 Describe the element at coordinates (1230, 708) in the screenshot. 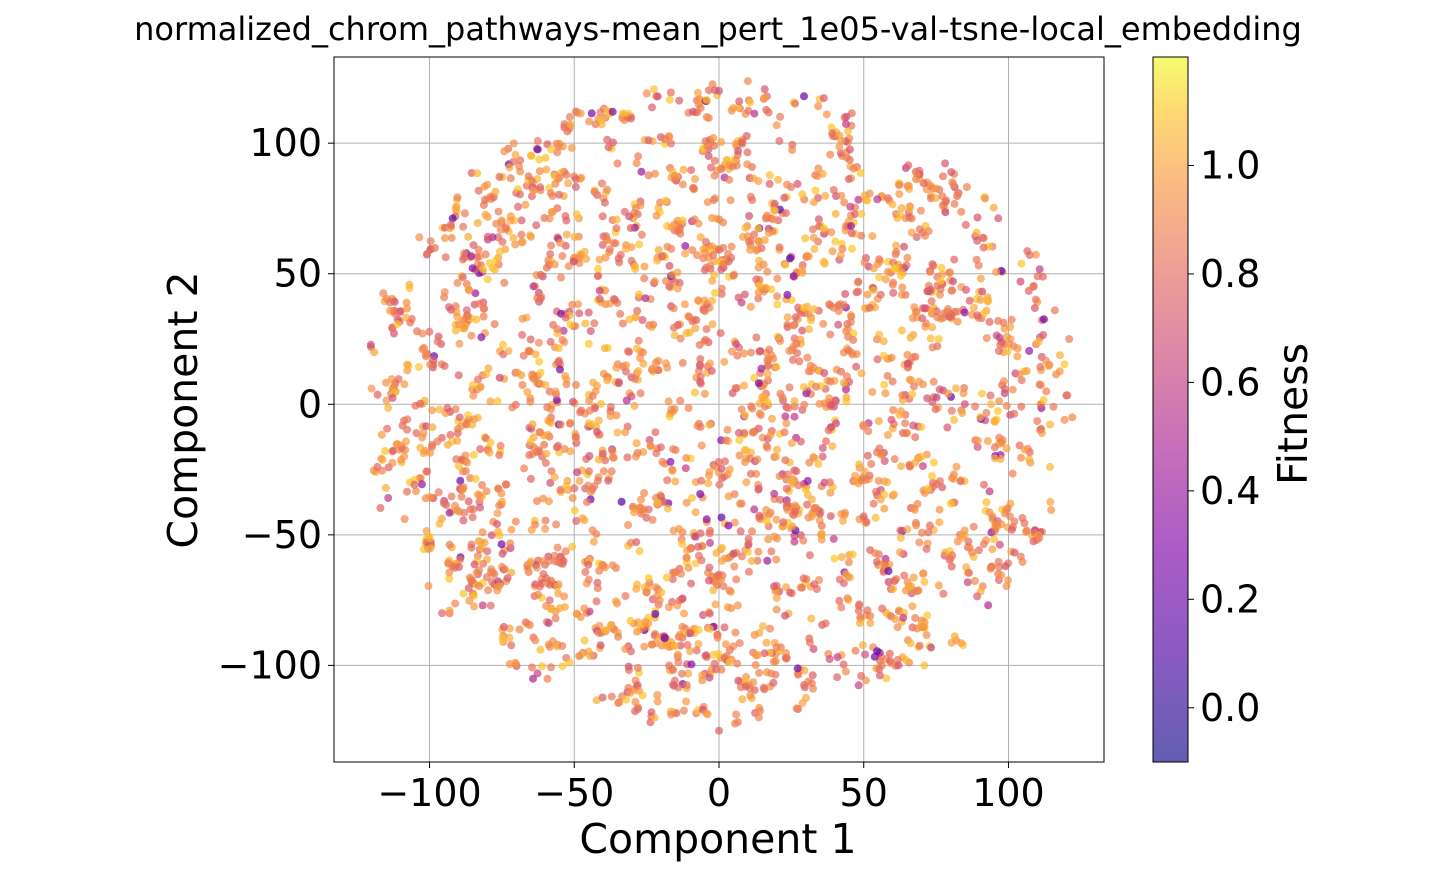

I see `colorbar-tick-label: 0.0` at that location.